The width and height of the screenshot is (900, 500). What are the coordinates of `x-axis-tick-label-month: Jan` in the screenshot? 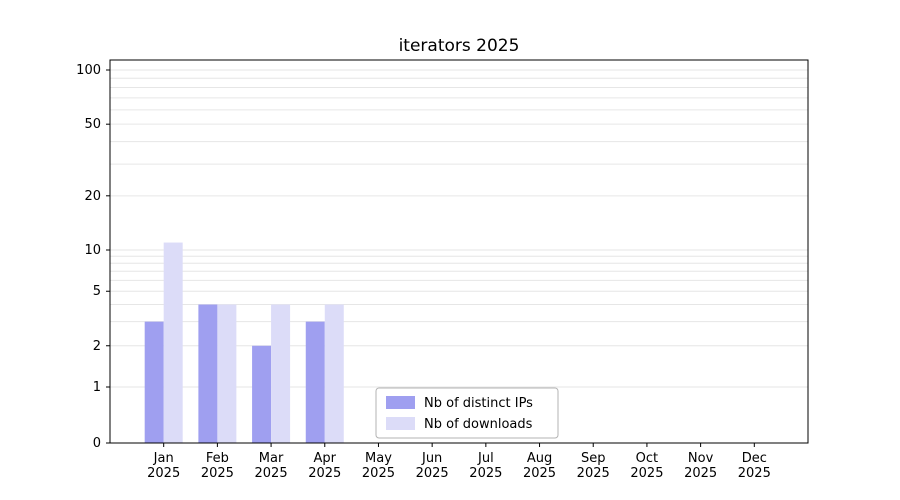 It's located at (163, 458).